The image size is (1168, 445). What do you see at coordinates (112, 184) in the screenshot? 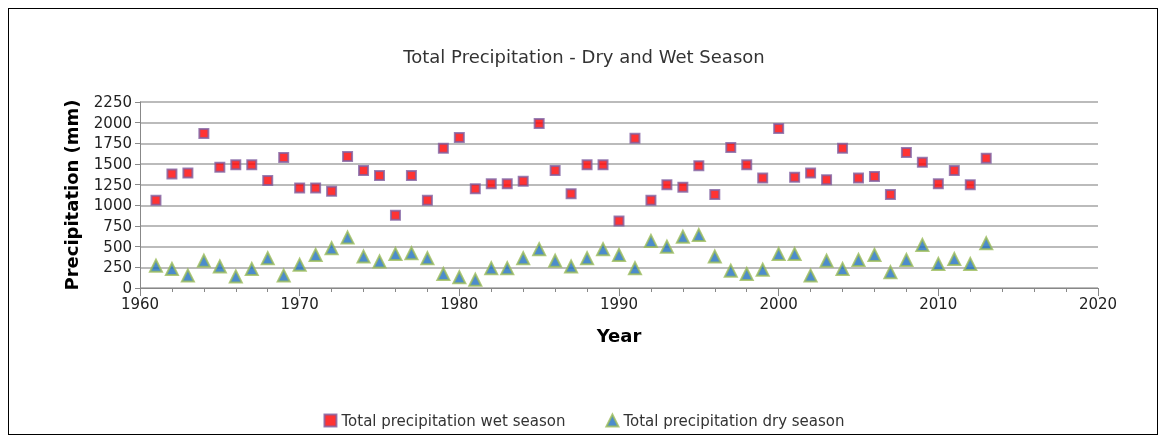
I see `y-tick-label: 1250` at bounding box center [112, 184].